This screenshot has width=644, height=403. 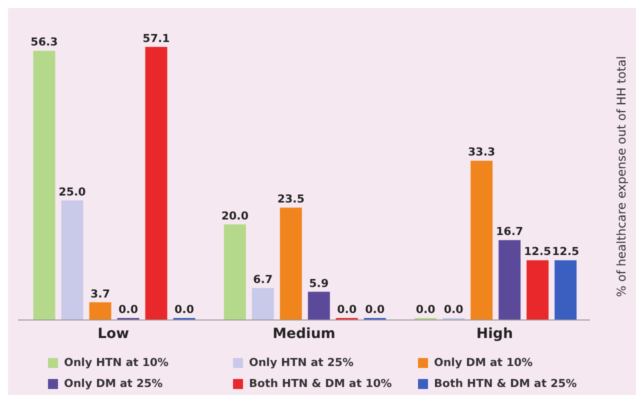 I want to click on data-label: 16.7, so click(x=510, y=231).